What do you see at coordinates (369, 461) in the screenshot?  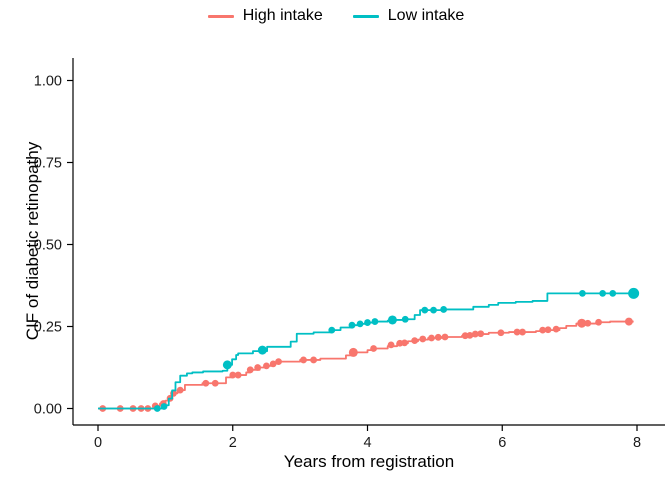 I see `x-axis-title: Years from registration` at bounding box center [369, 461].